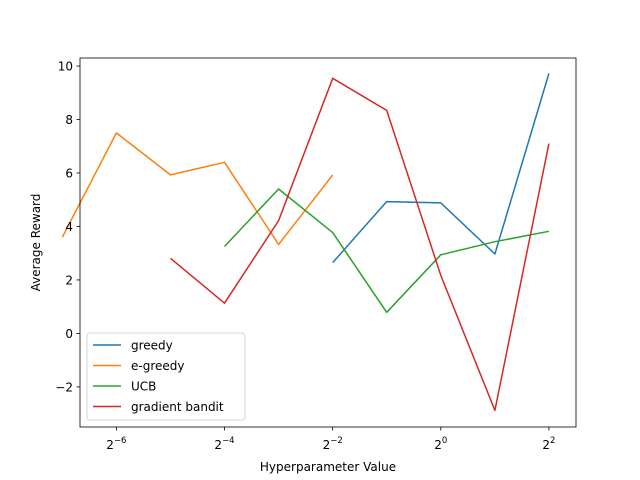  What do you see at coordinates (69, 120) in the screenshot?
I see `y-tick-label: 8` at bounding box center [69, 120].